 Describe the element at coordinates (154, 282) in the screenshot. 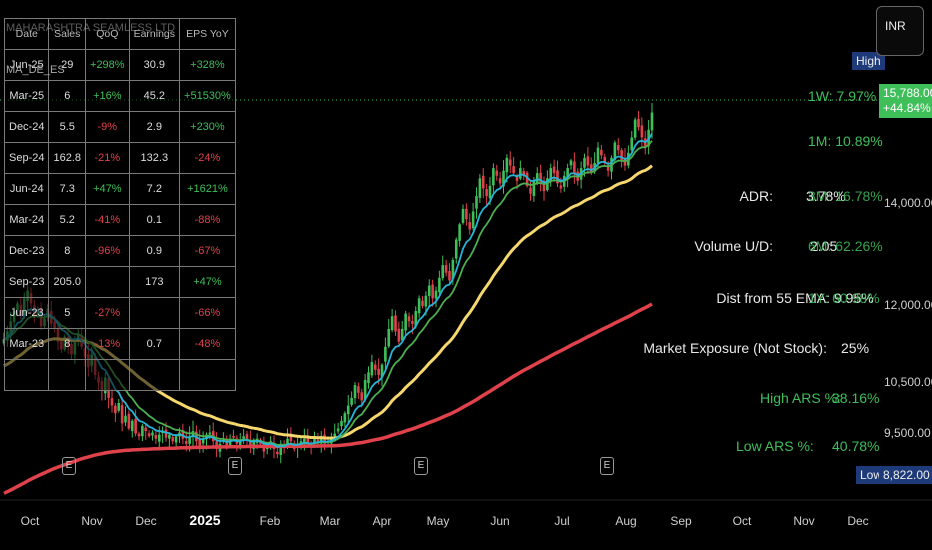

I see `cell-earn: 173` at that location.